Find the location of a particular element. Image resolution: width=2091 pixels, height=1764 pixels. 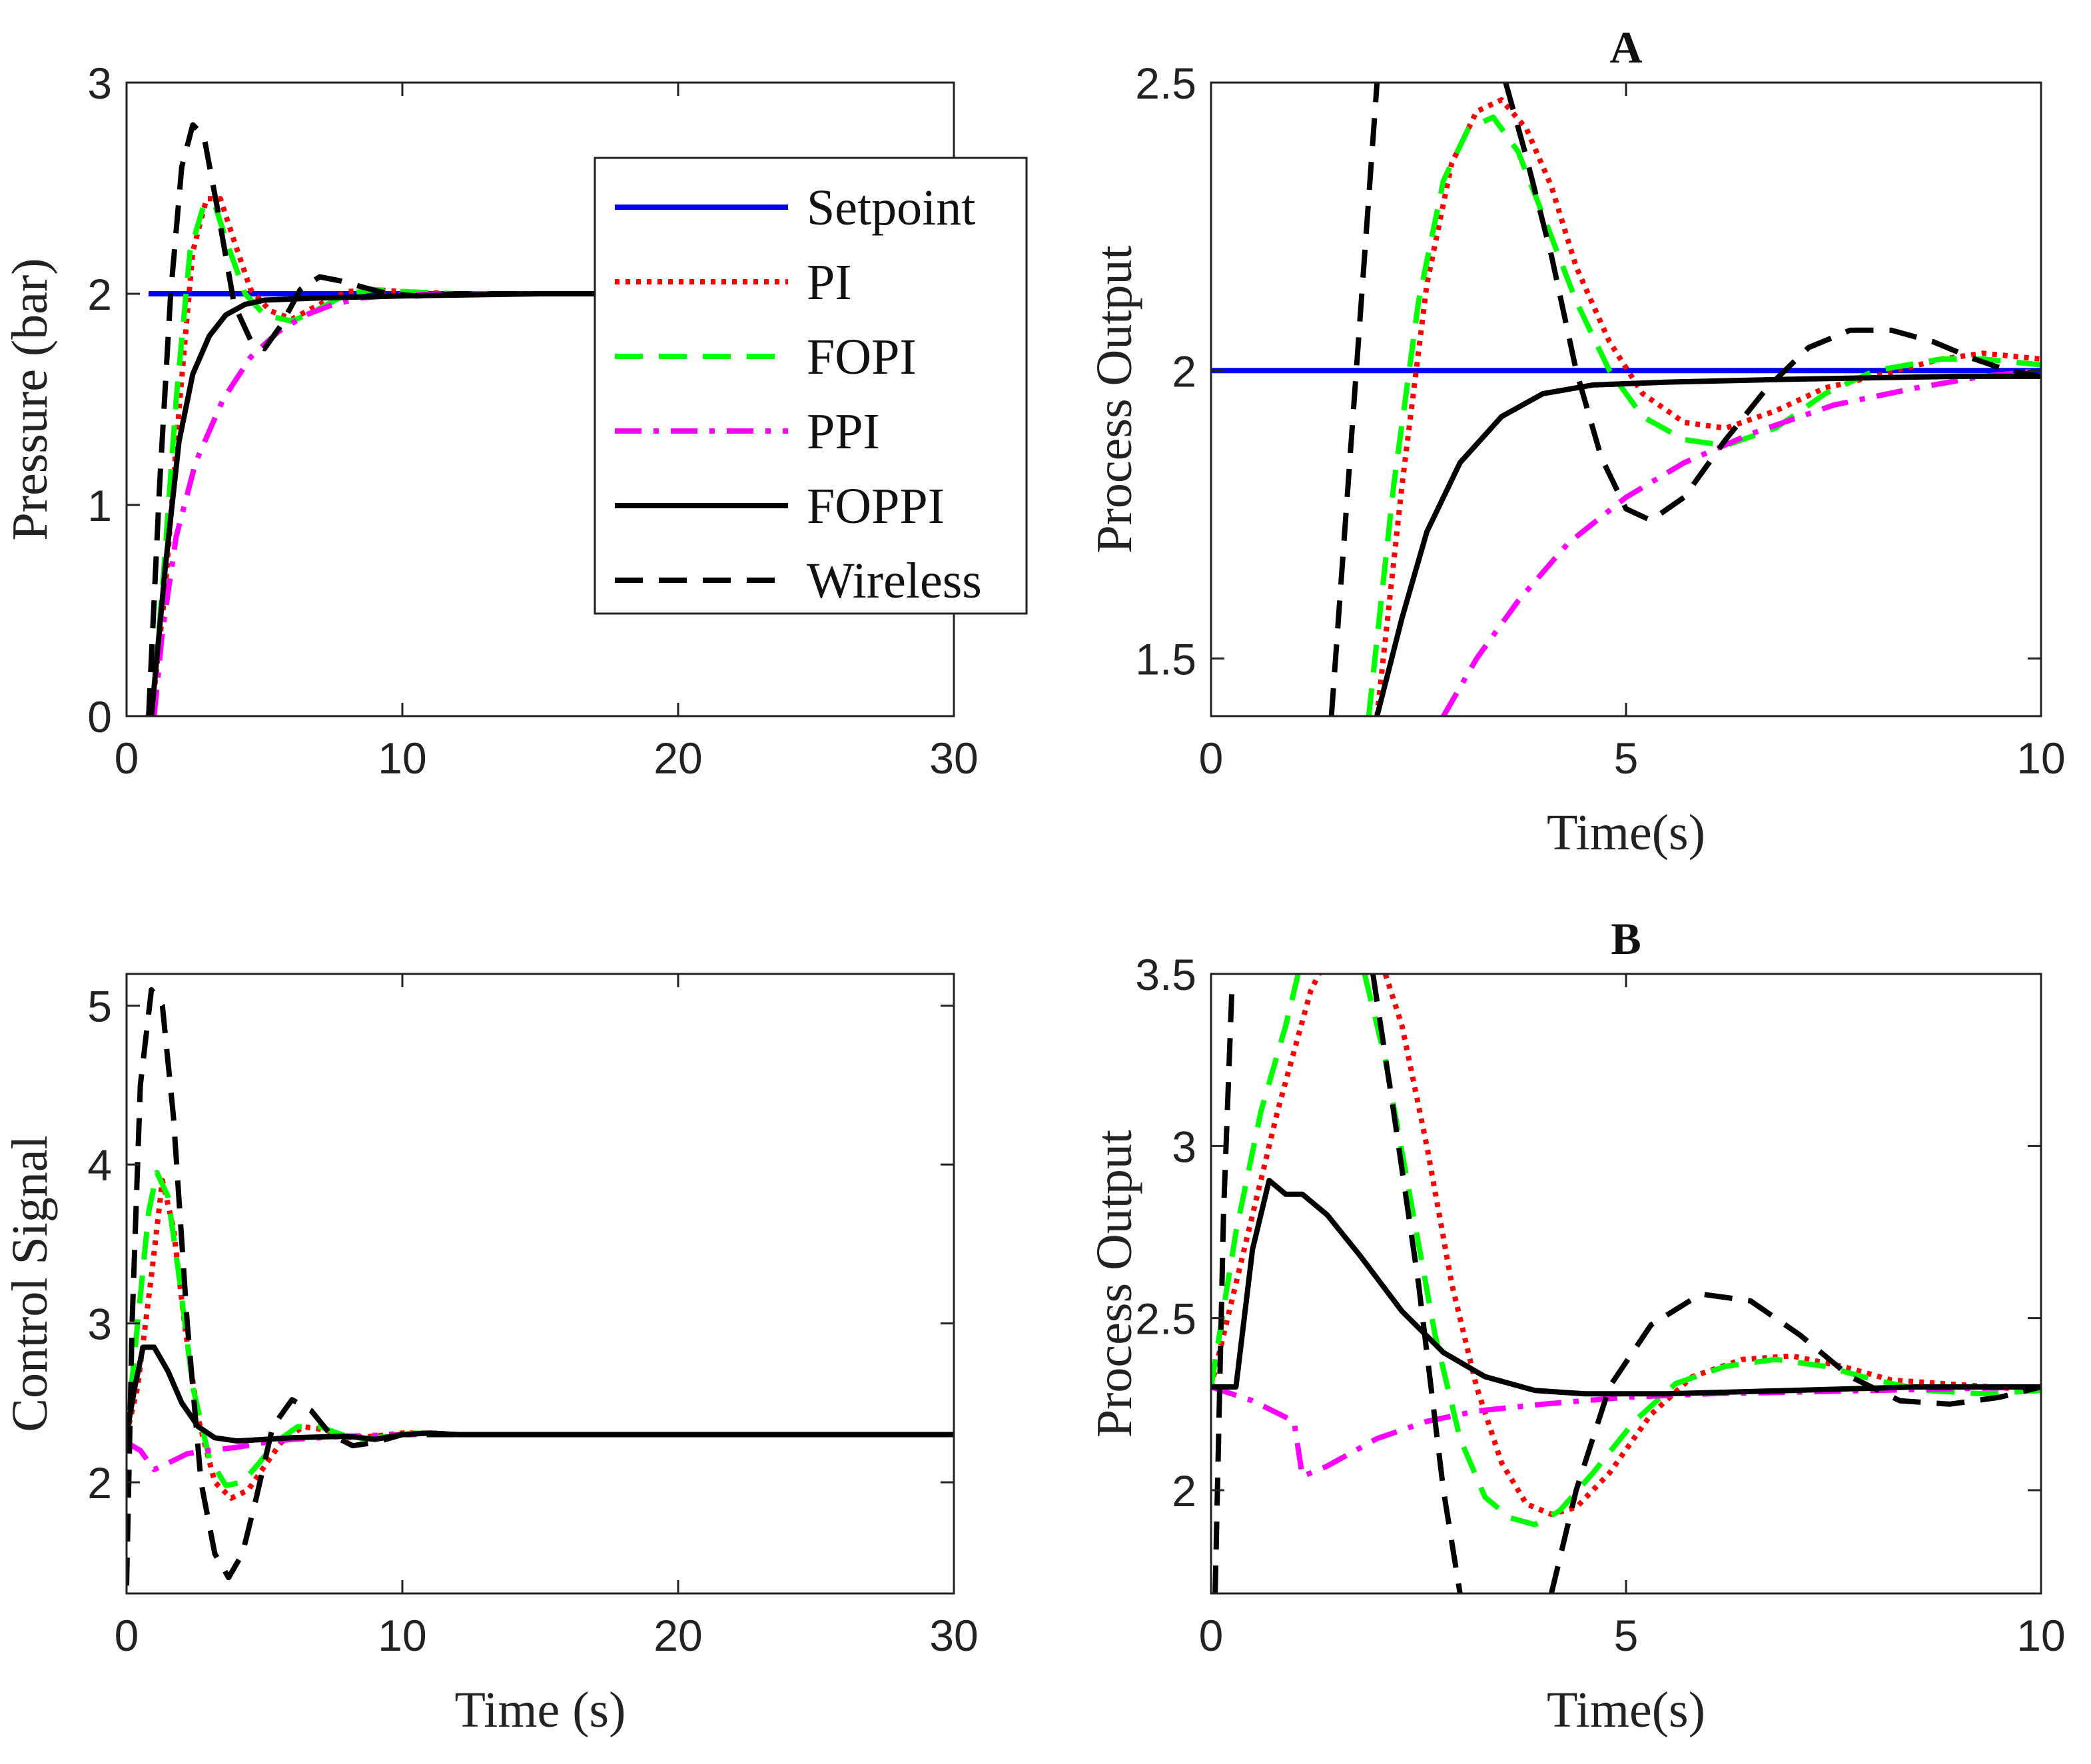

legend: Setpoint PI FOPI PPI FOPPI Wireless is located at coordinates (811, 386).